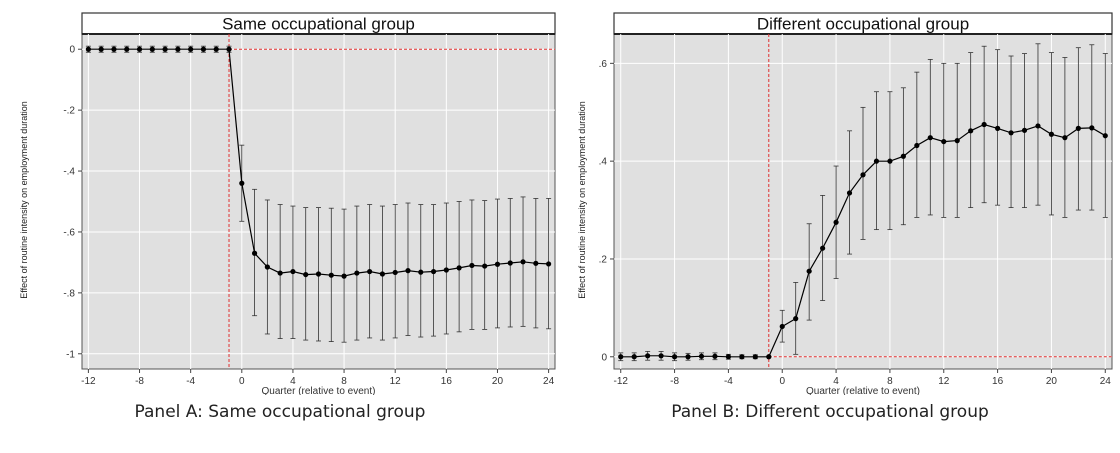 This screenshot has height=453, width=1120. What do you see at coordinates (830, 412) in the screenshot?
I see `panel-b-caption: Panel B: Different occupational group` at bounding box center [830, 412].